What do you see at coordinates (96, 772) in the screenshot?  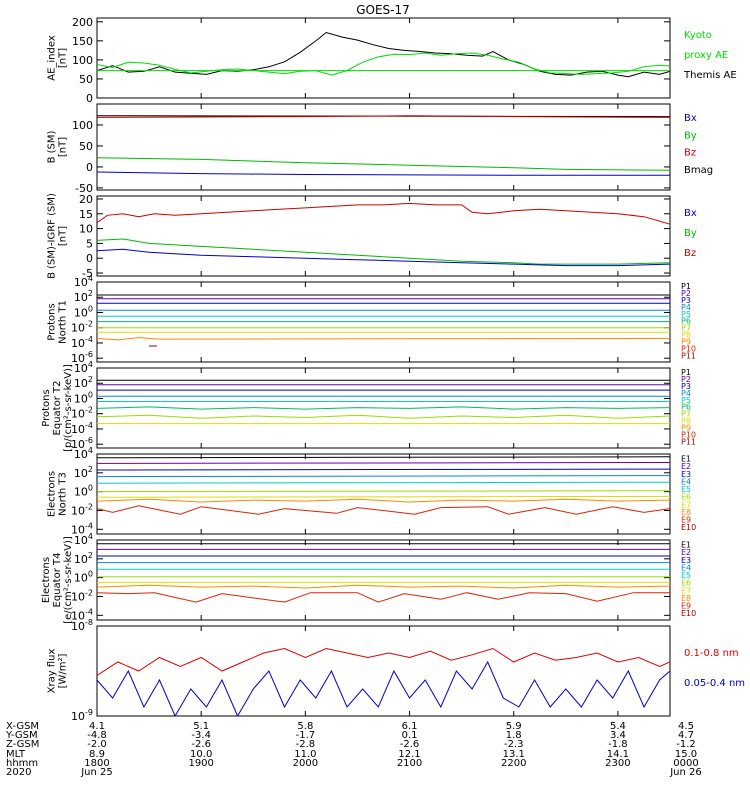 I see `x-tick-value: Jun 25` at bounding box center [96, 772].